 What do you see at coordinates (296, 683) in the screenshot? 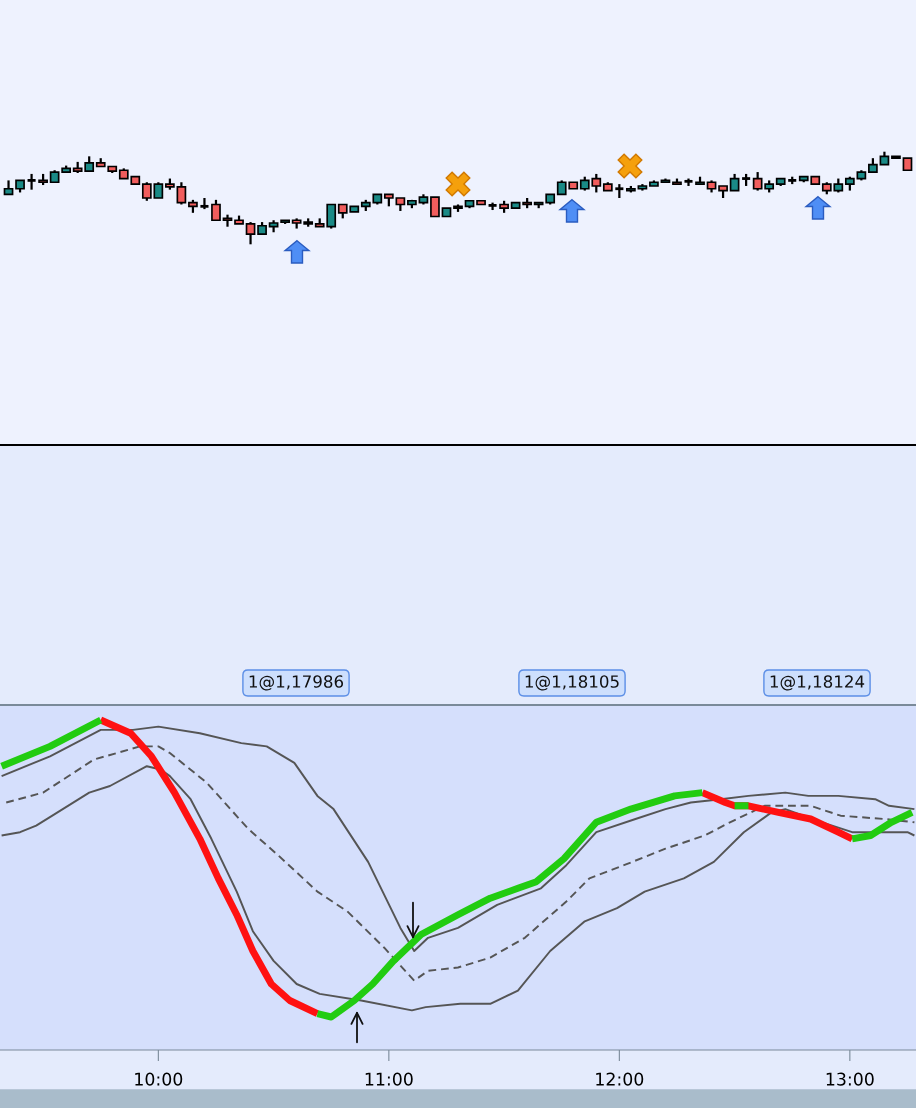
I see `text: 1@1,17986` at bounding box center [296, 683].